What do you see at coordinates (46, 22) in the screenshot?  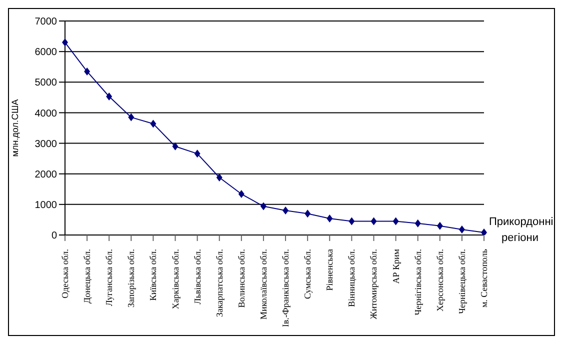 I see `y-tick-label: 7000` at bounding box center [46, 22].